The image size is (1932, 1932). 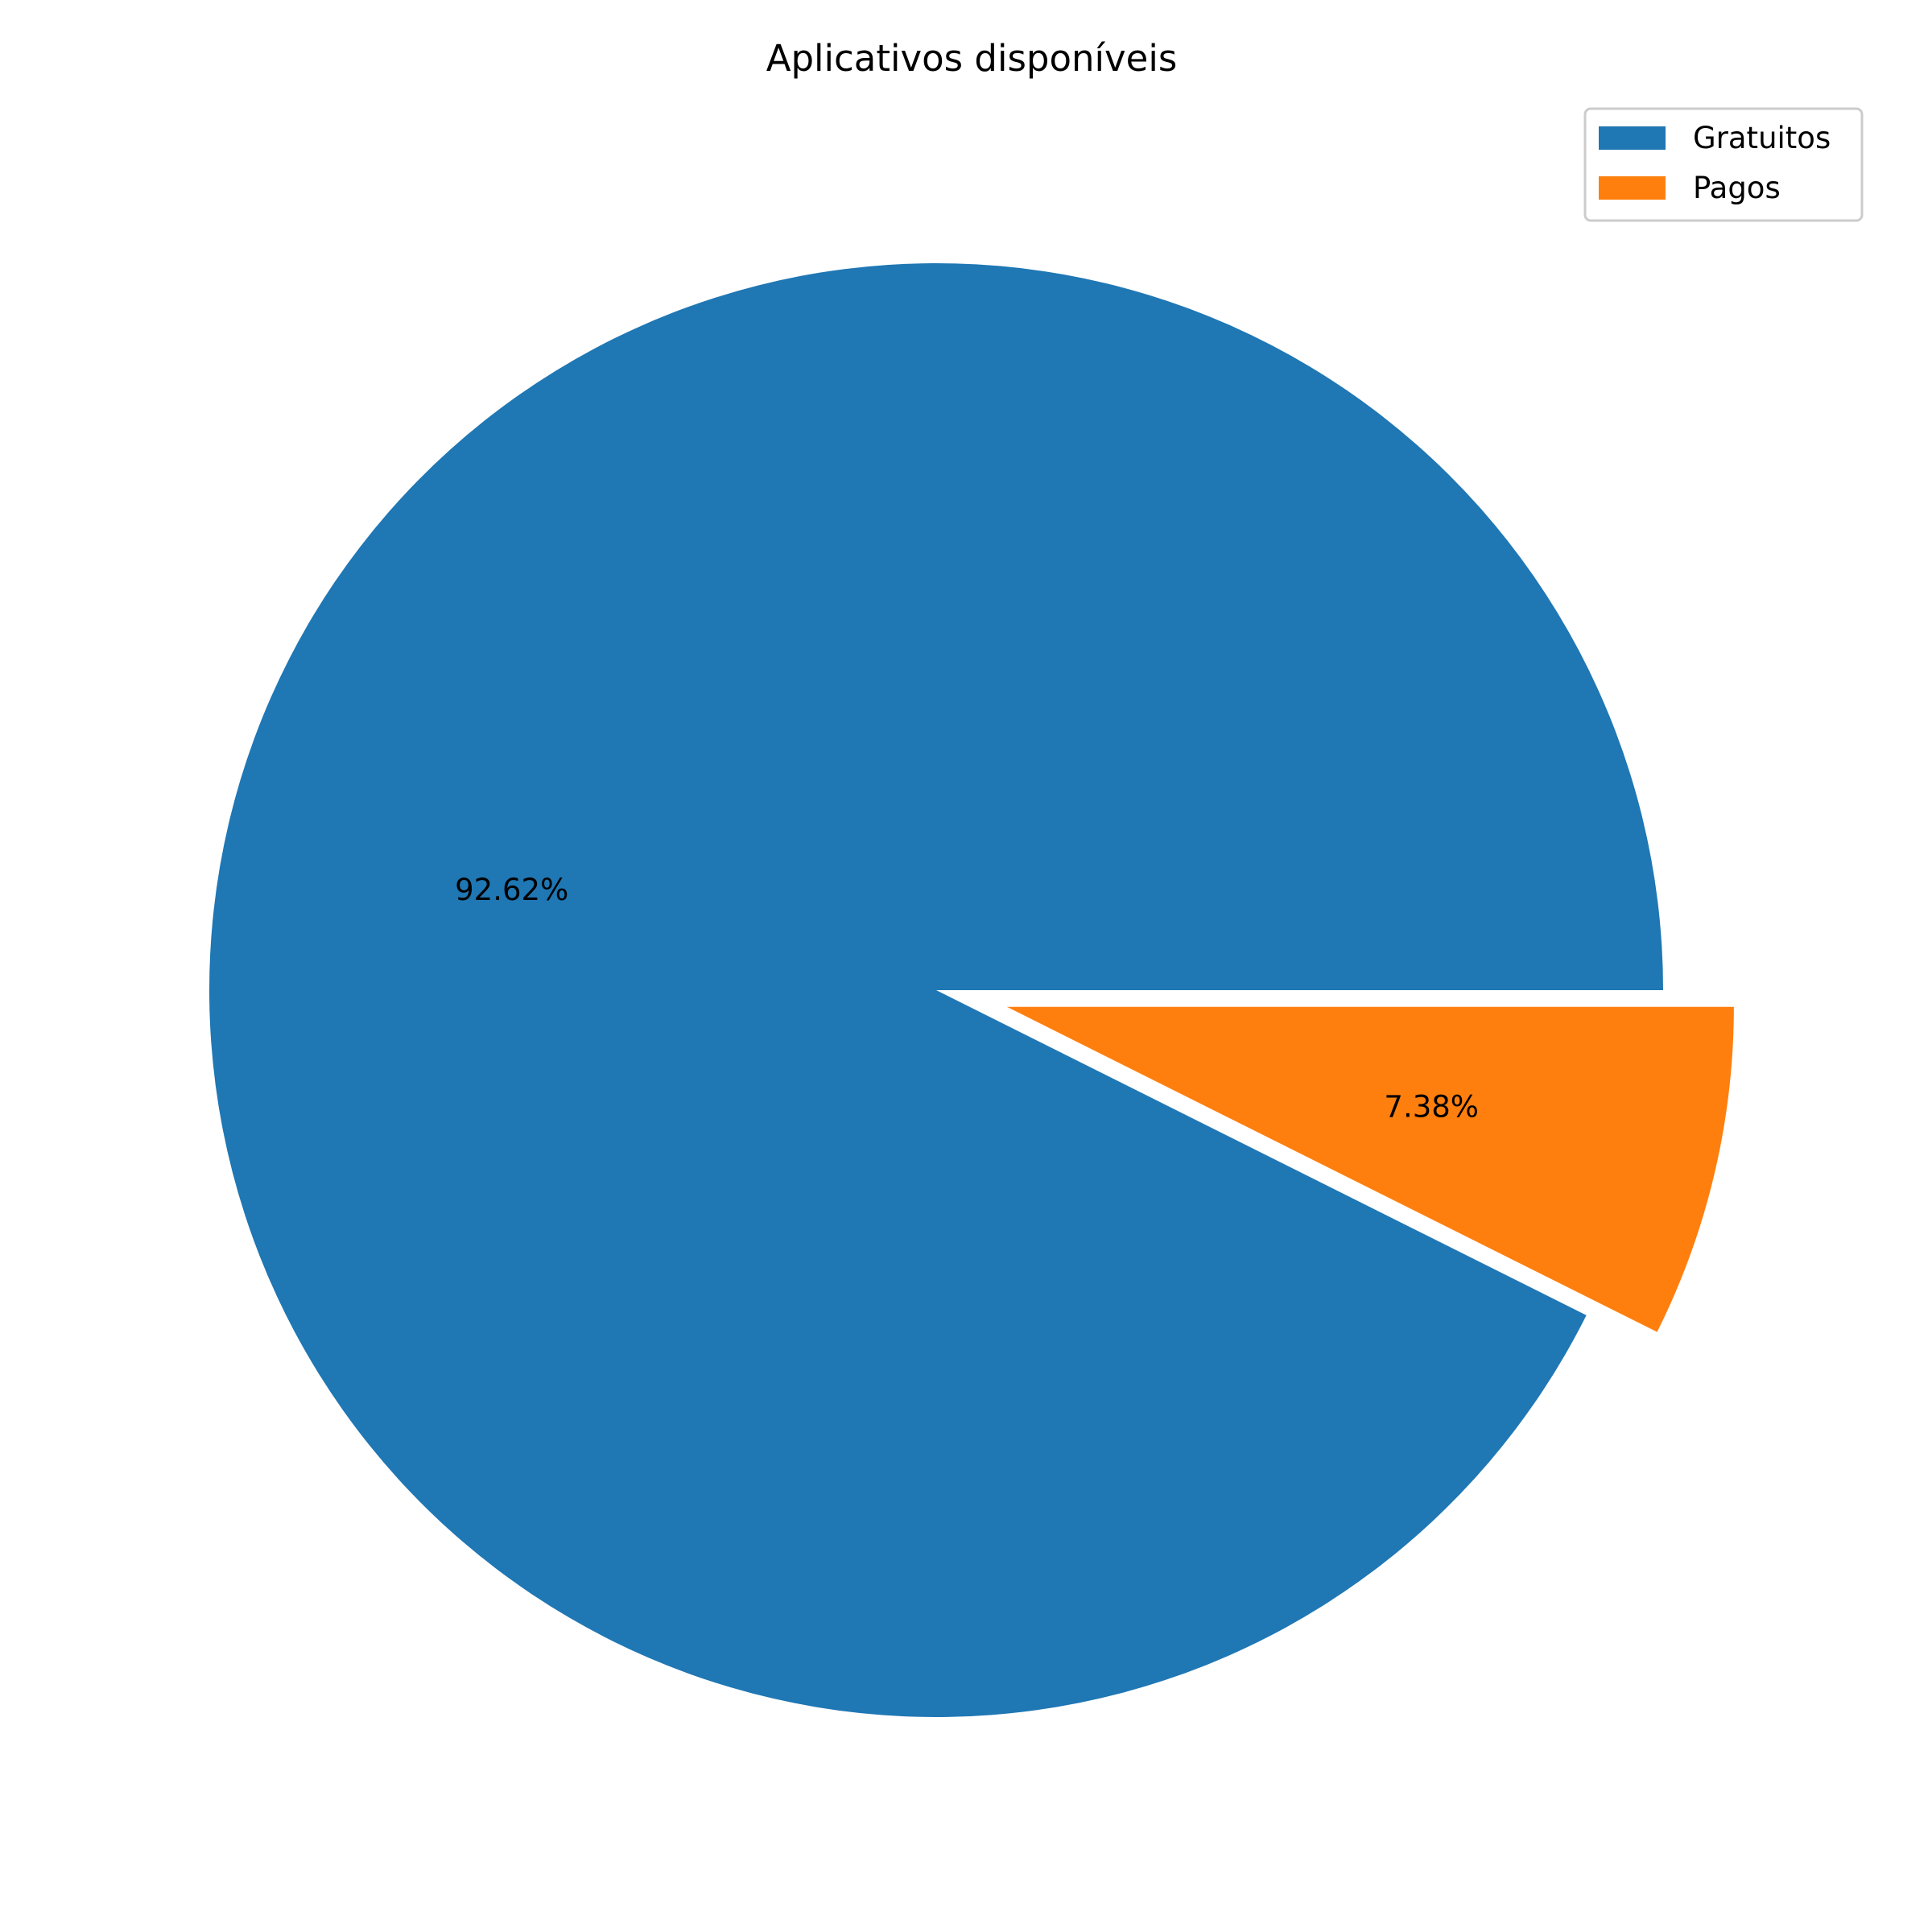 What do you see at coordinates (967, 999) in the screenshot?
I see `pie-slice-labels: 92.62% 7.38%` at bounding box center [967, 999].